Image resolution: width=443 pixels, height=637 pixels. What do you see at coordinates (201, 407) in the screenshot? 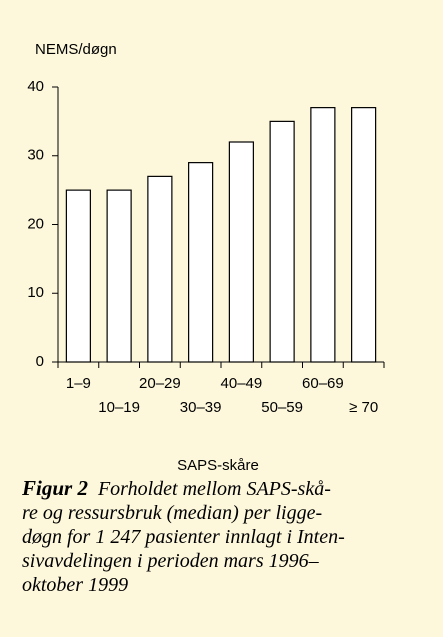
I see `x-tick-label: 30–39` at bounding box center [201, 407].